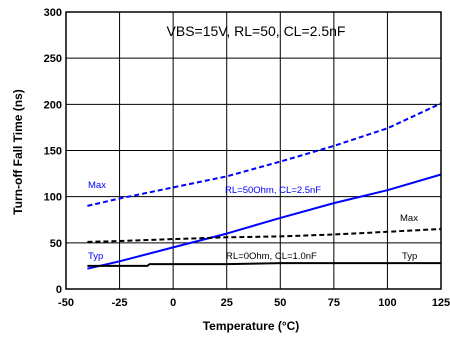 The image size is (450, 340). What do you see at coordinates (334, 303) in the screenshot?
I see `x-tick-label: 75` at bounding box center [334, 303].